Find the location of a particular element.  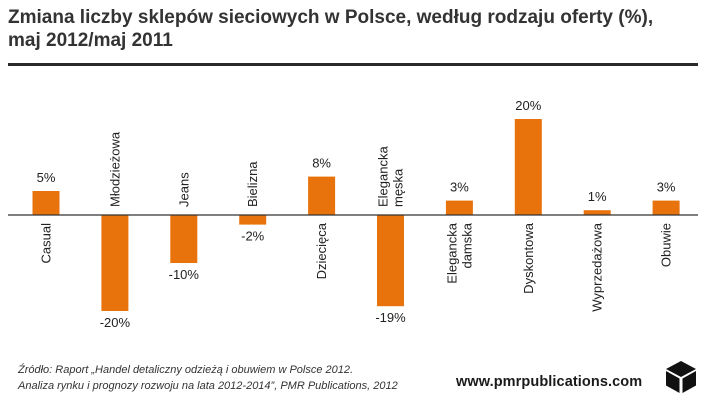

category-label-1-line-0: Młodzieżowa is located at coordinates (114, 169).